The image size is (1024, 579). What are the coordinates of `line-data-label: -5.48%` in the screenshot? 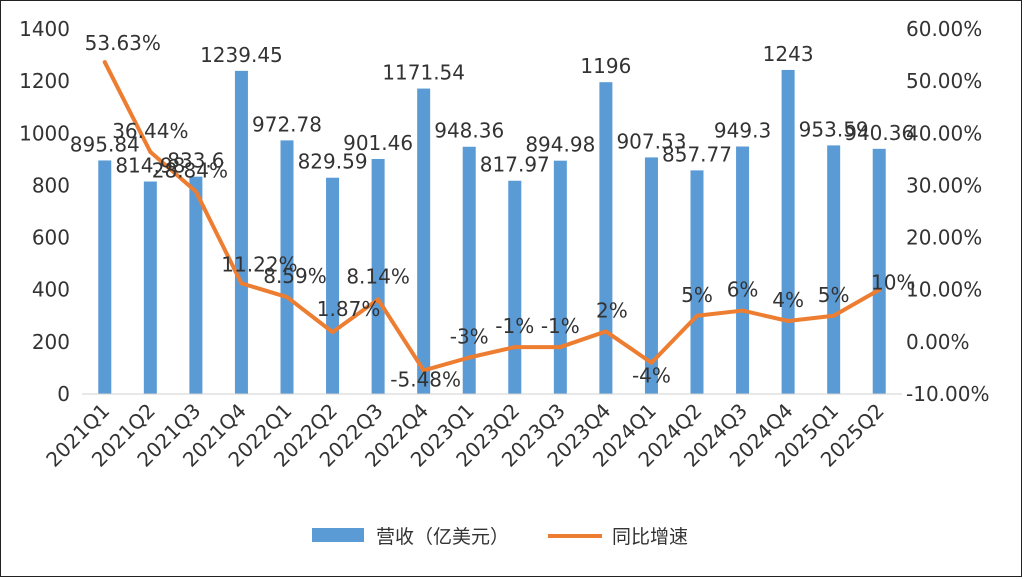 It's located at (425, 379).